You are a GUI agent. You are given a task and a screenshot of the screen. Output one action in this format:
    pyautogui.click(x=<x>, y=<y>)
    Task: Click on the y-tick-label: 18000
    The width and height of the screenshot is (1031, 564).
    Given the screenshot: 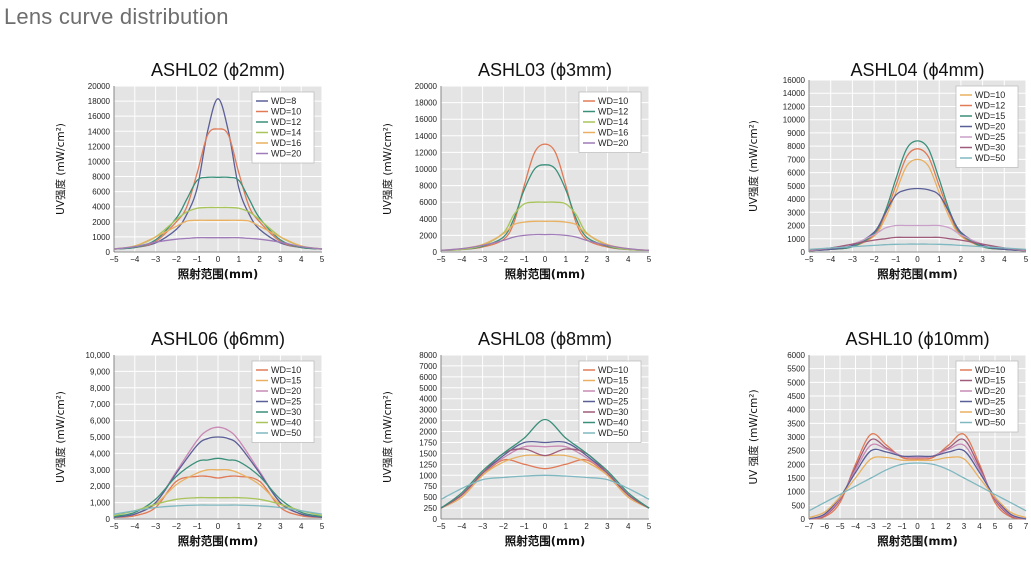 What is the action you would take?
    pyautogui.click(x=99, y=101)
    